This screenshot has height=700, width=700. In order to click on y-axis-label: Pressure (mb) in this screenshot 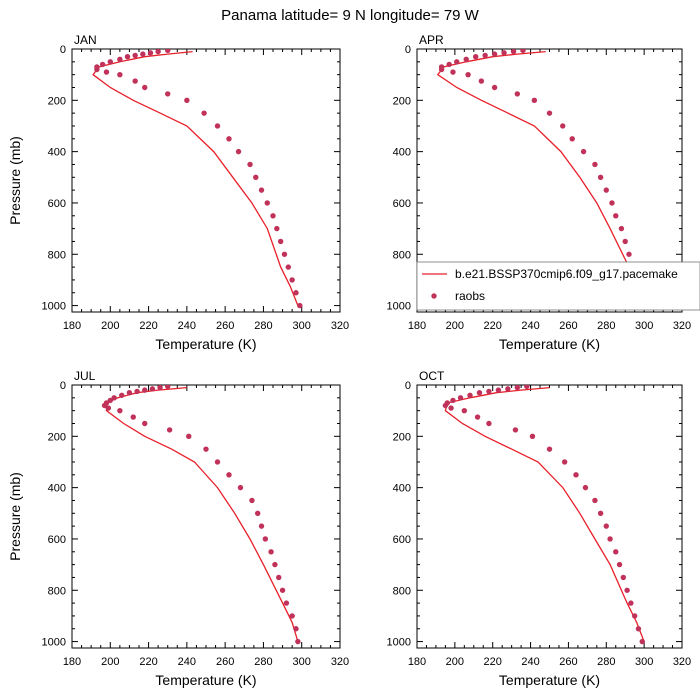, I will do `click(15, 180)`.